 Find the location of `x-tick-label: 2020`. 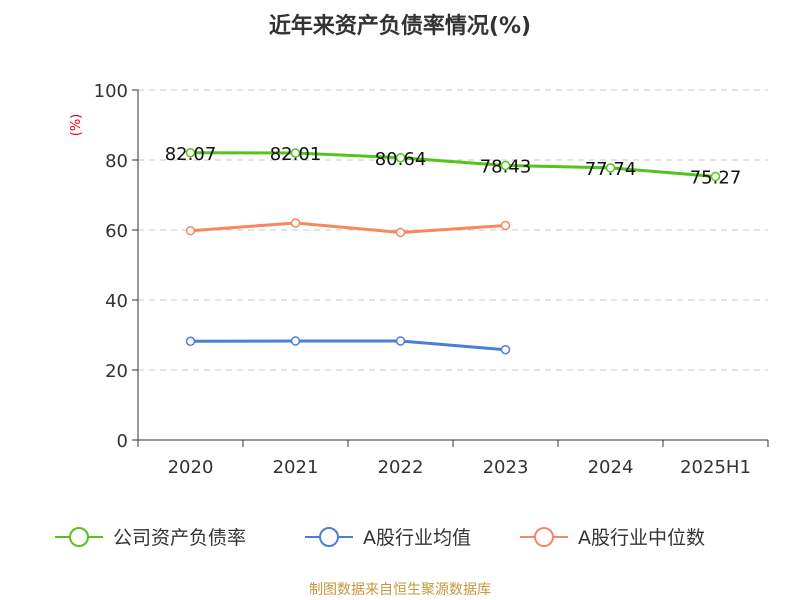

x-tick-label: 2020 is located at coordinates (191, 467).